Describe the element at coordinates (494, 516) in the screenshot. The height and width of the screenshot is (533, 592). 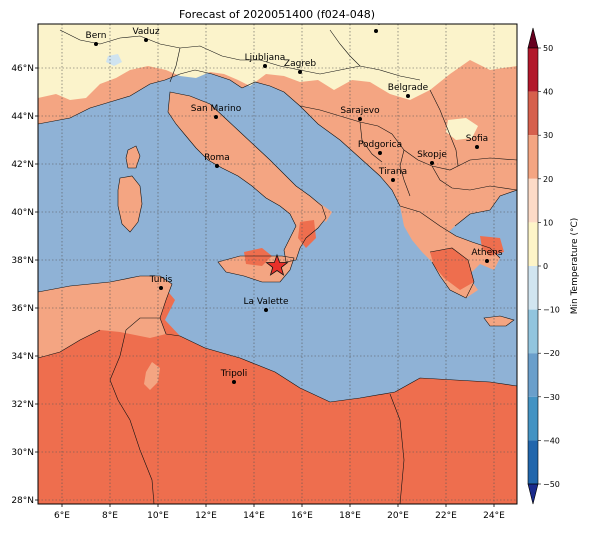
I see `x-tick-label: 24°E` at that location.